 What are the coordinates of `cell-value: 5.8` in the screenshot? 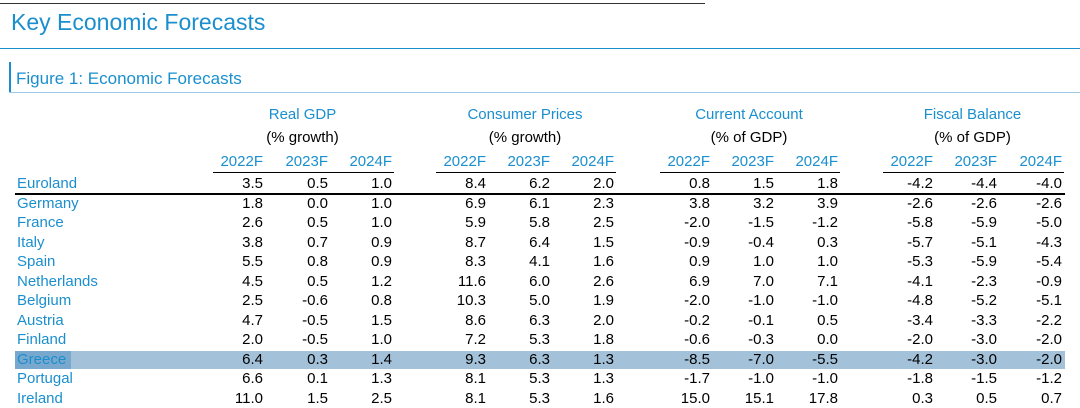 It's located at (539, 222).